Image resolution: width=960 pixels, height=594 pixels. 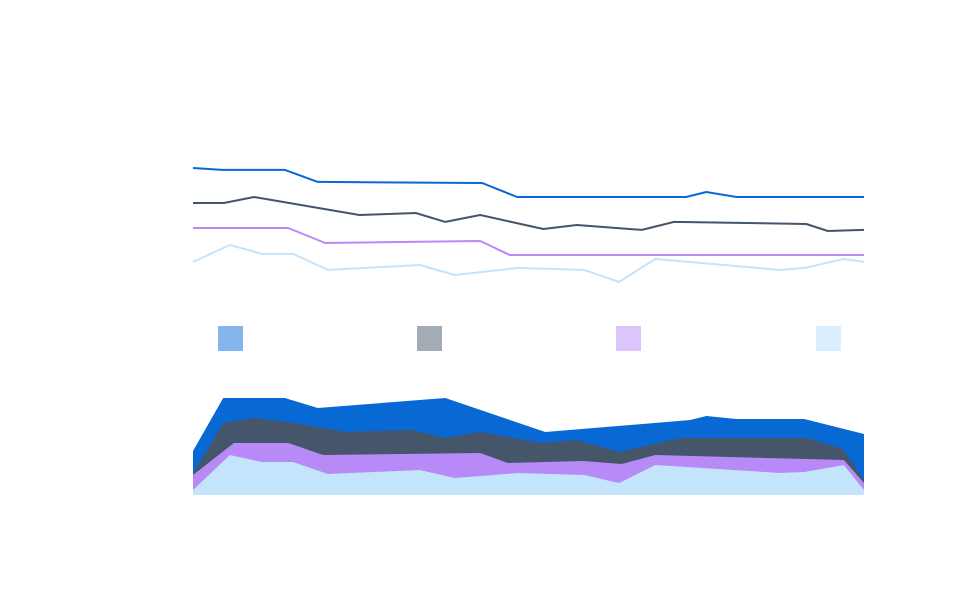 I want to click on line-chart, so click(x=528, y=225).